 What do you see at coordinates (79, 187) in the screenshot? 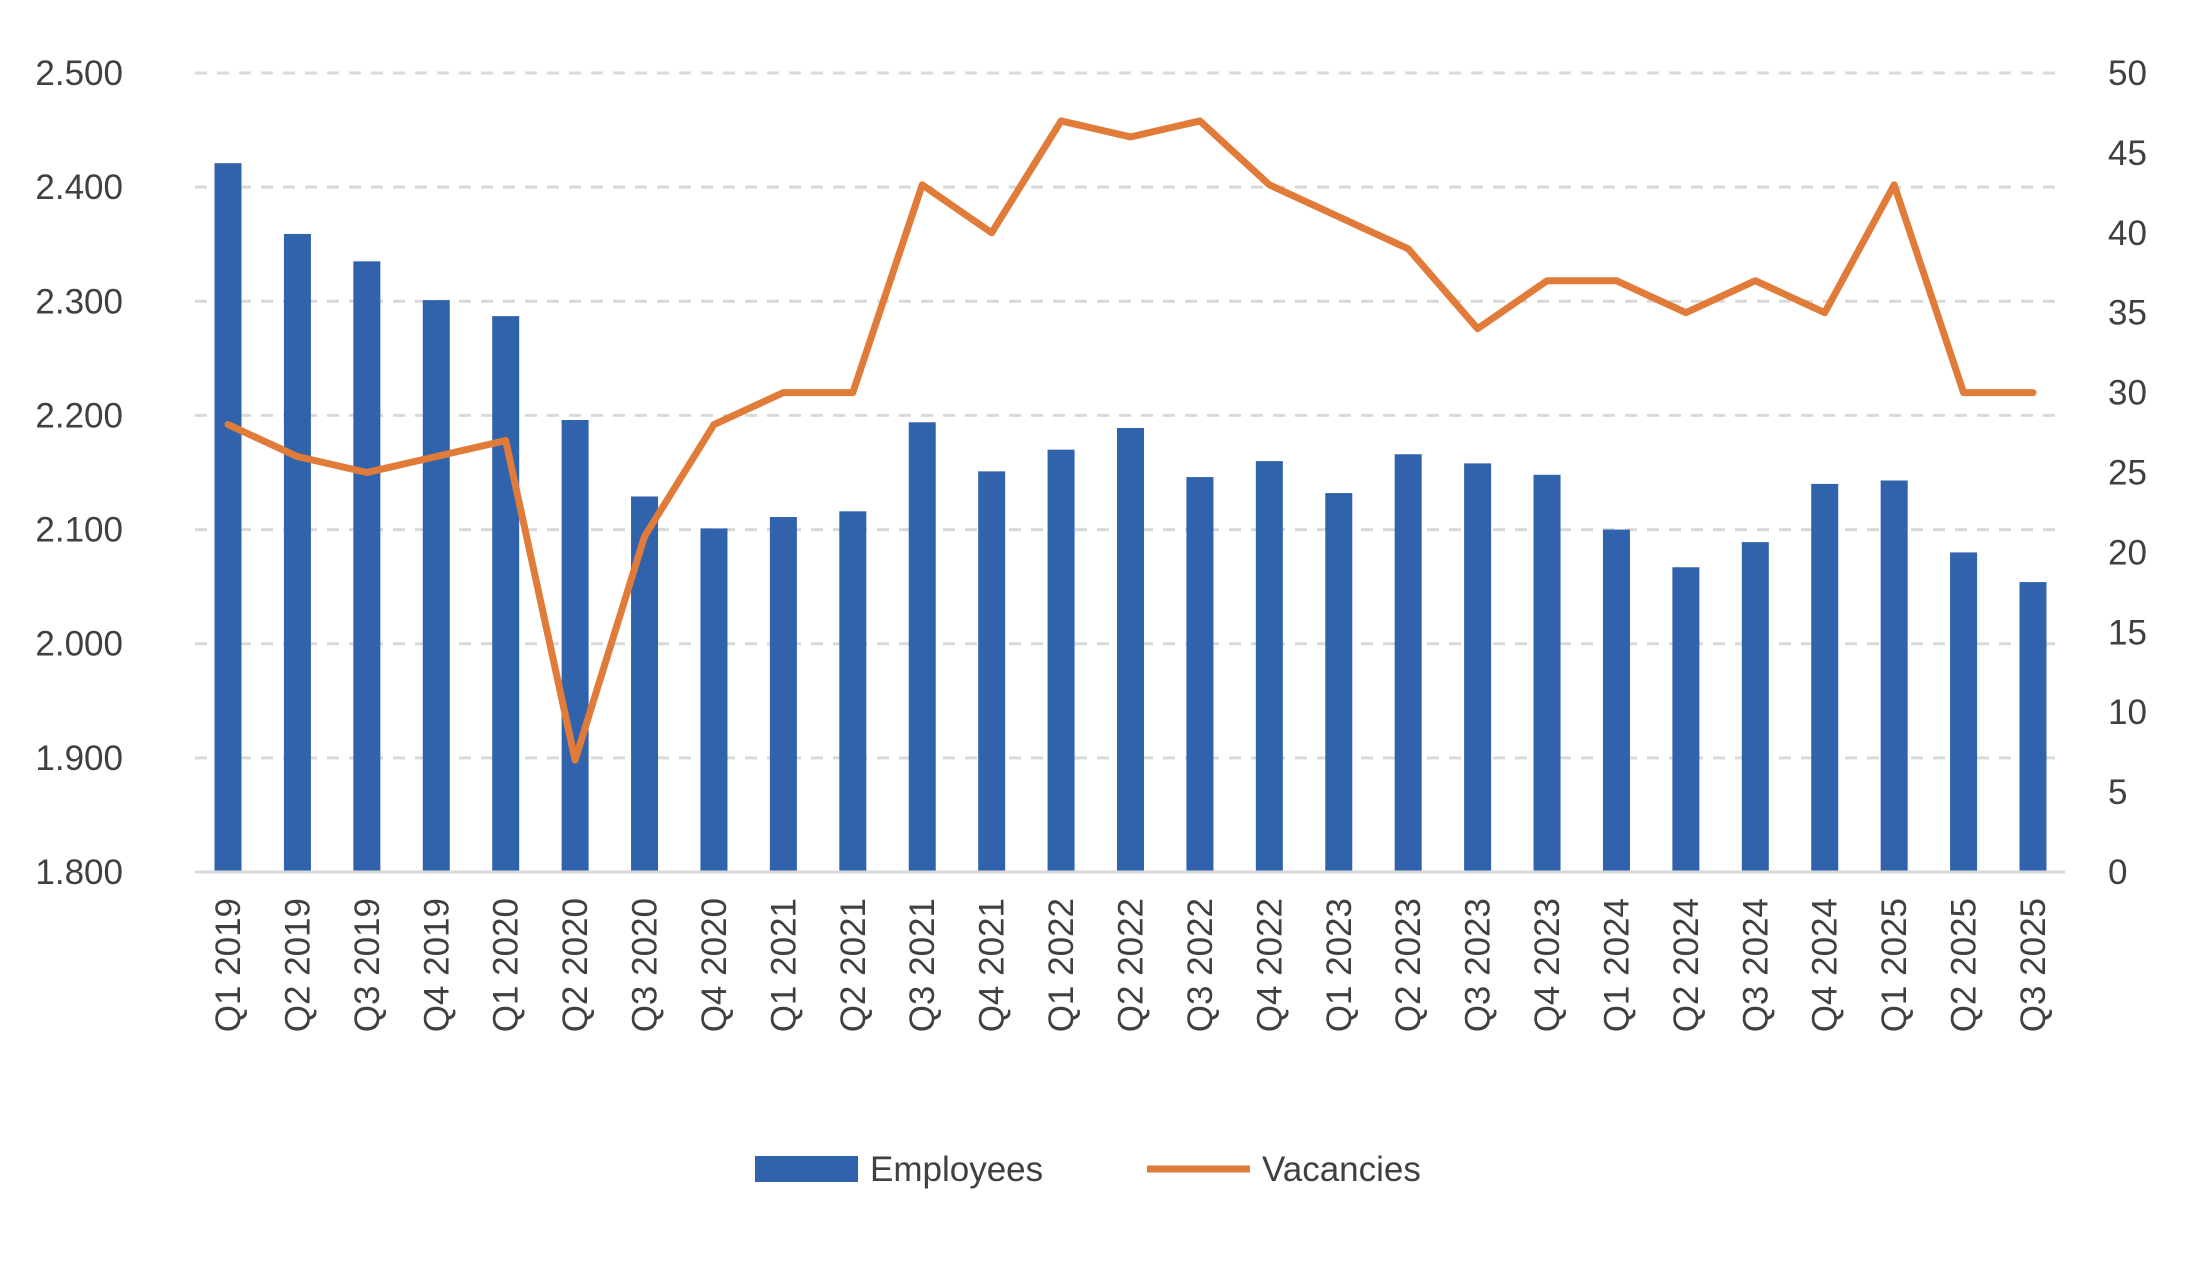
I see `left-tick-label: 2.400` at bounding box center [79, 187].